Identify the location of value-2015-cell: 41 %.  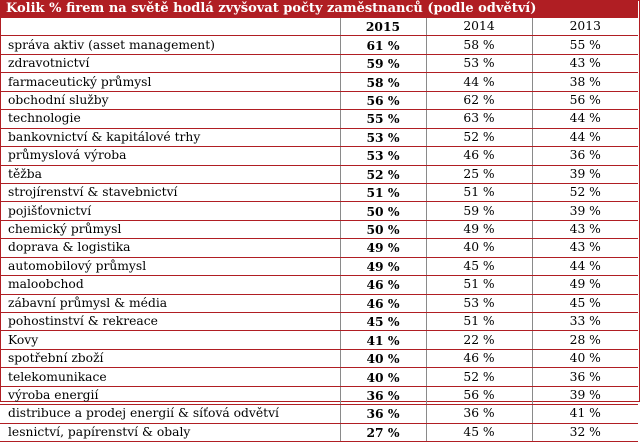
(383, 340).